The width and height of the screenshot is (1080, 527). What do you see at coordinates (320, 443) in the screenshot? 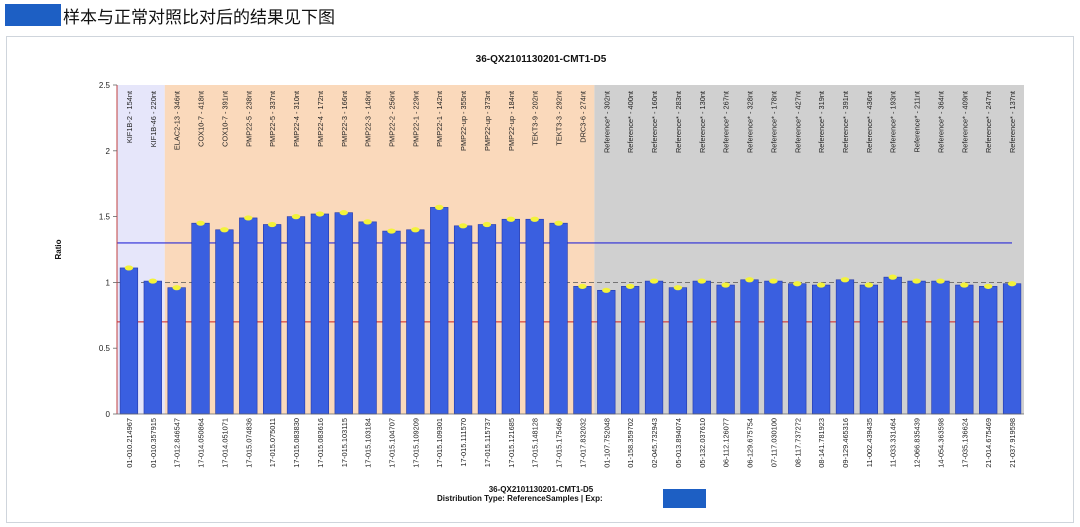
I see `x-tick-label: 17-015.083616` at bounding box center [320, 443].